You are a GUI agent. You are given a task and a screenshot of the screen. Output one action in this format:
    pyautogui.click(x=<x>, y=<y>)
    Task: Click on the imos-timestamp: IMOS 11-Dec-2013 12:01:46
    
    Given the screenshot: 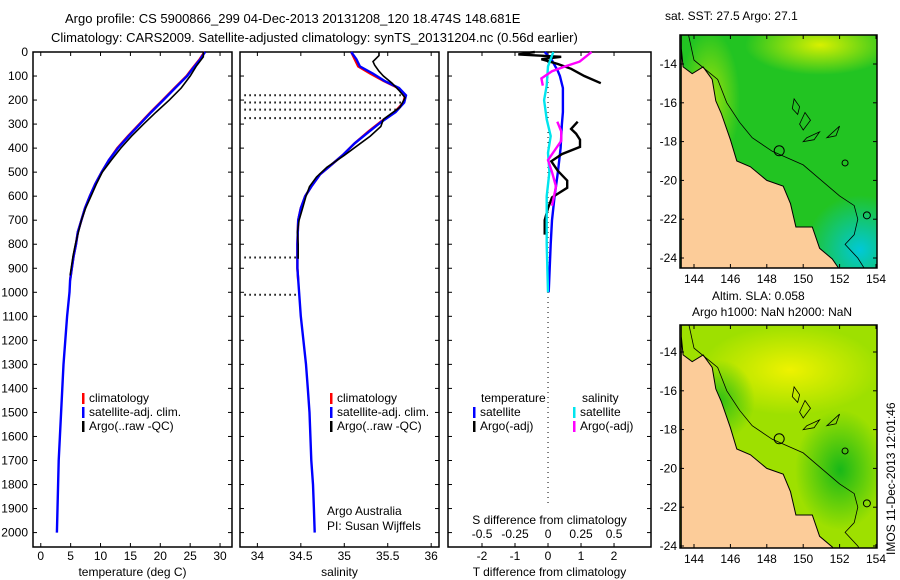 What is the action you would take?
    pyautogui.click(x=891, y=478)
    